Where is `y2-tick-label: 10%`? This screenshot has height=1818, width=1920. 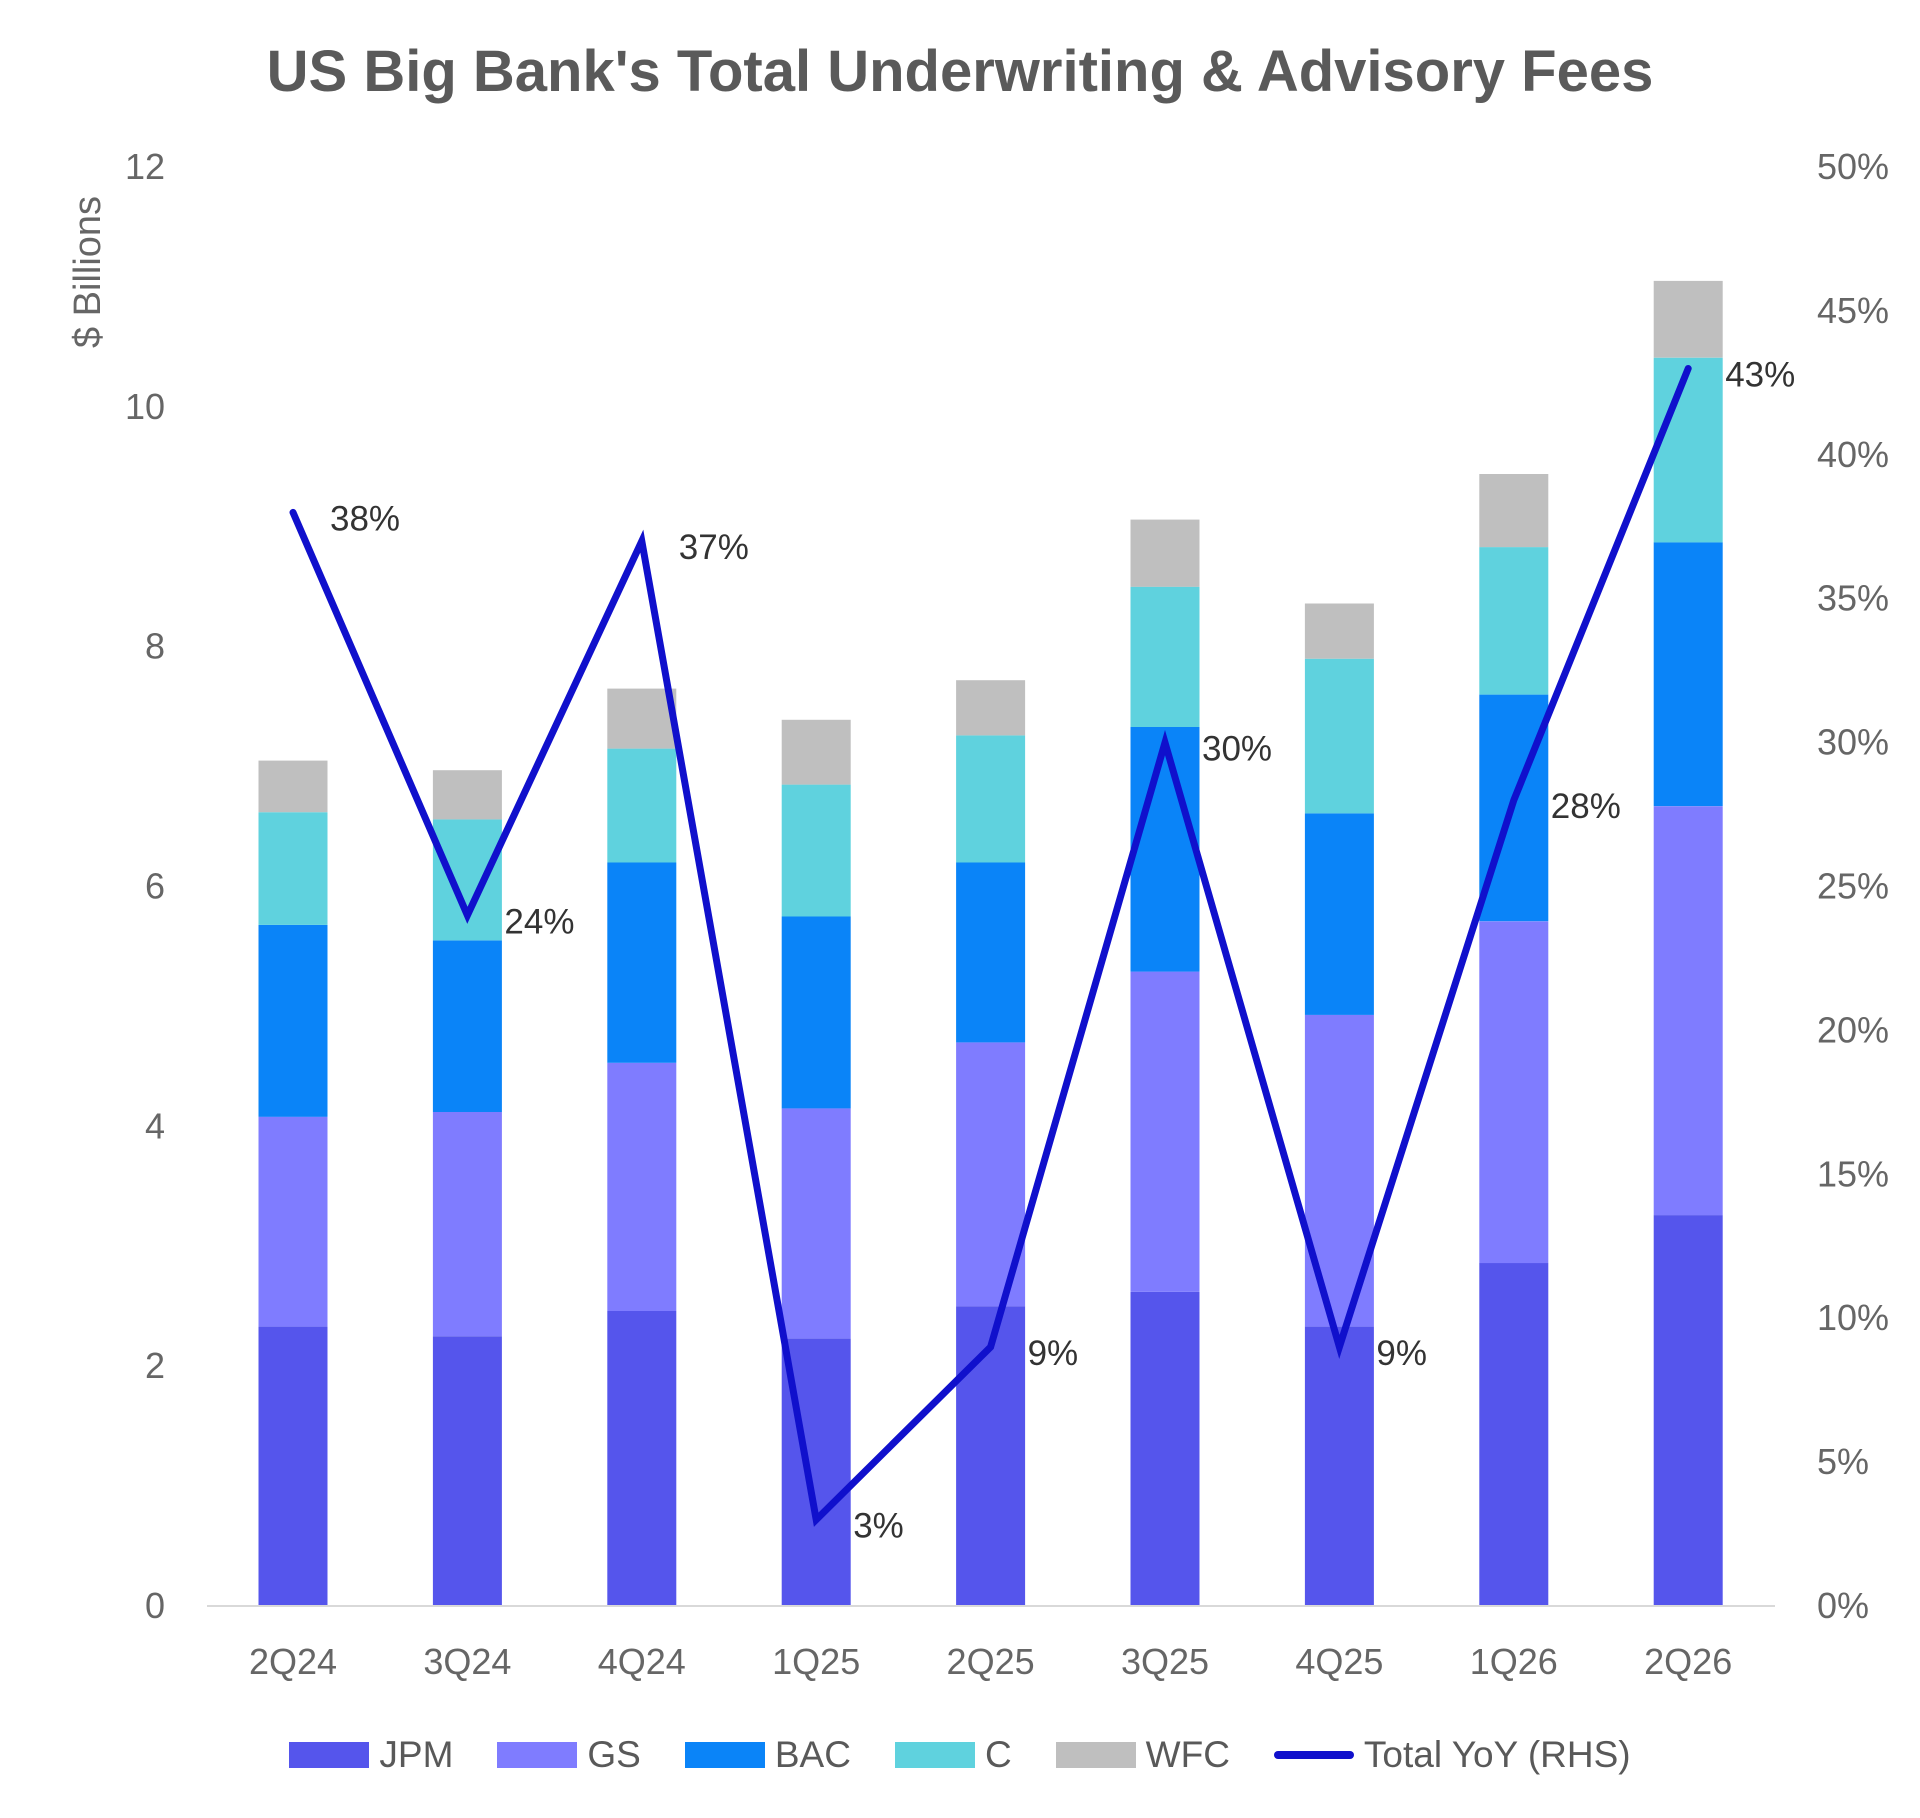
y2-tick-label: 10% is located at coordinates (1853, 1317).